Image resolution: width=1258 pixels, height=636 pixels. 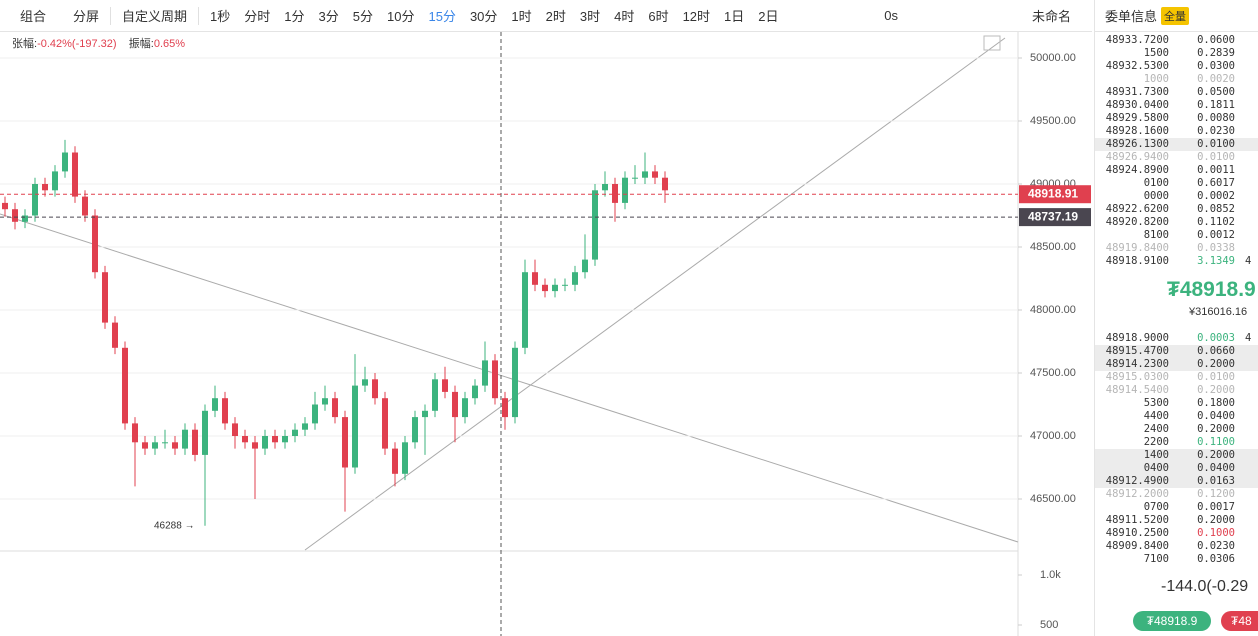 I want to click on toolbar-item: 12时, so click(x=696, y=16).